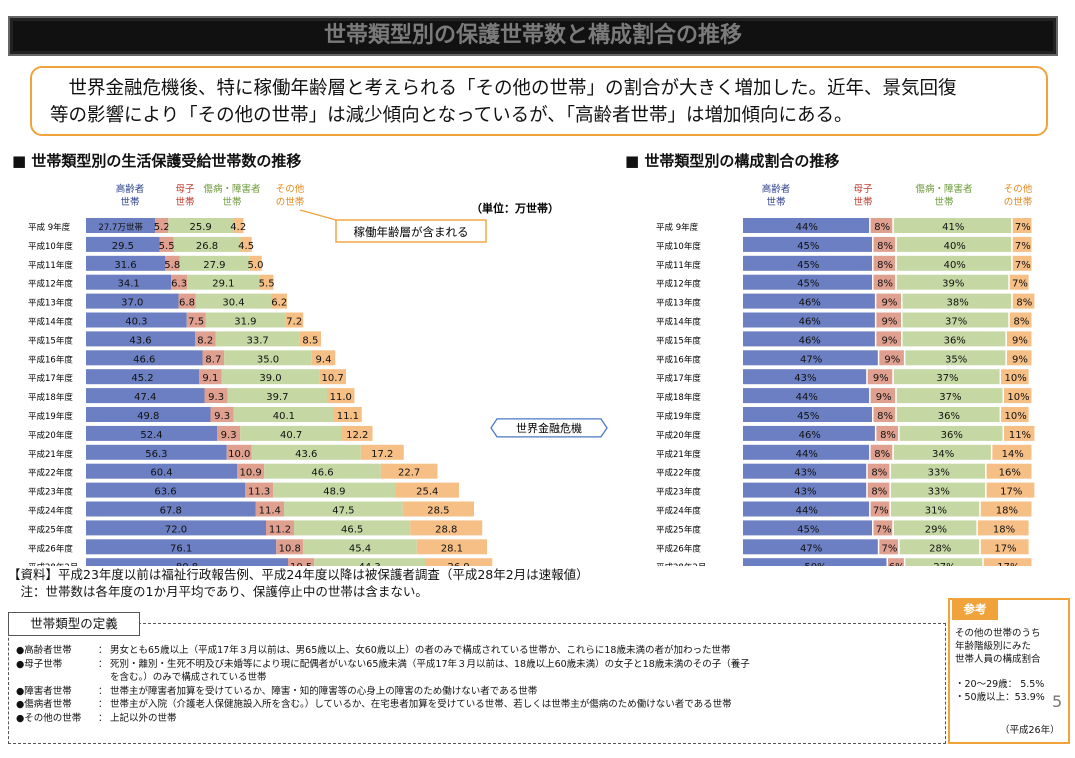  What do you see at coordinates (50, 359) in the screenshot?
I see `category-label: 平成16年度` at bounding box center [50, 359].